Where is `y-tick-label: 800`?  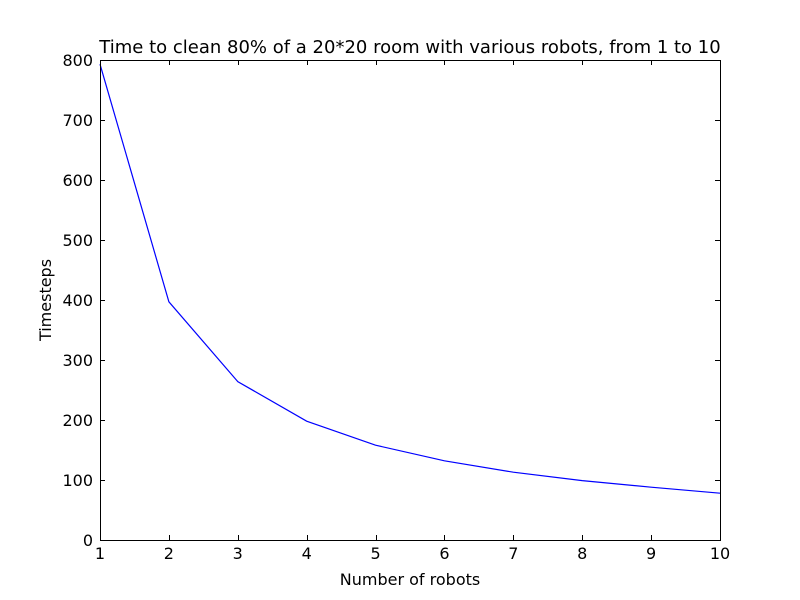
y-tick-label: 800 is located at coordinates (77, 60).